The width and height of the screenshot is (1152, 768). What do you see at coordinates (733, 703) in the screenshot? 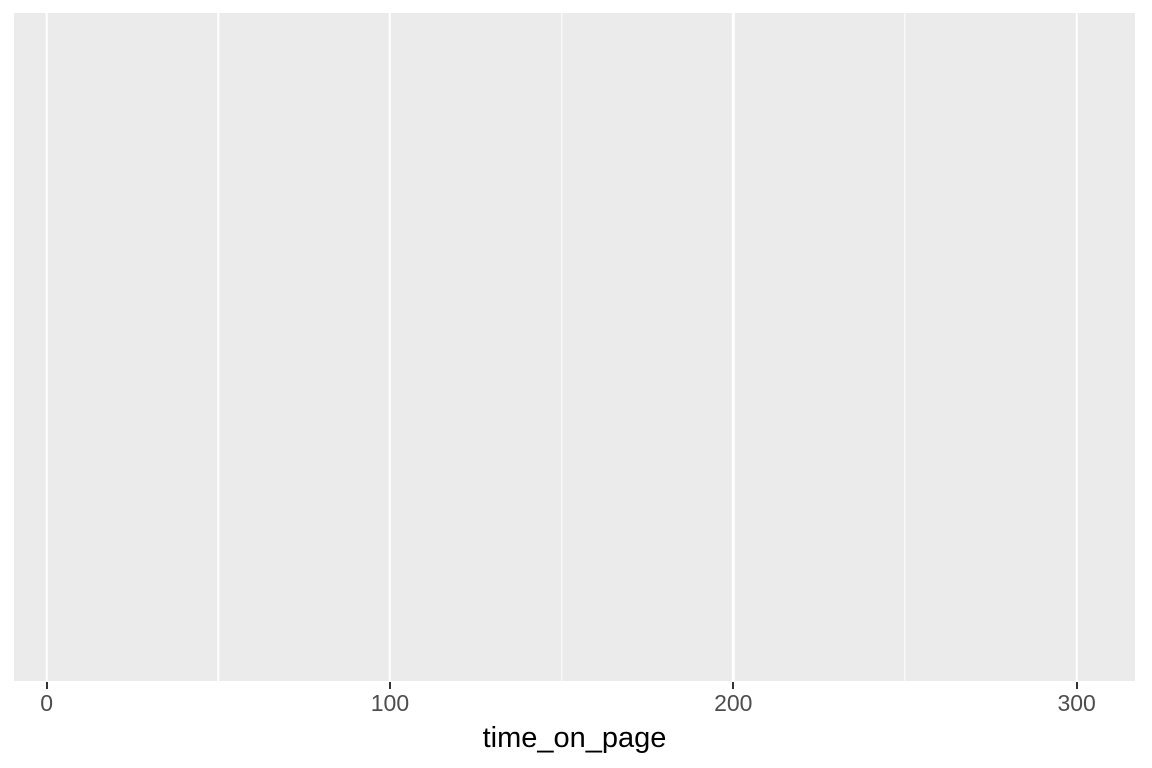
I see `x-tick-label: 200` at bounding box center [733, 703].